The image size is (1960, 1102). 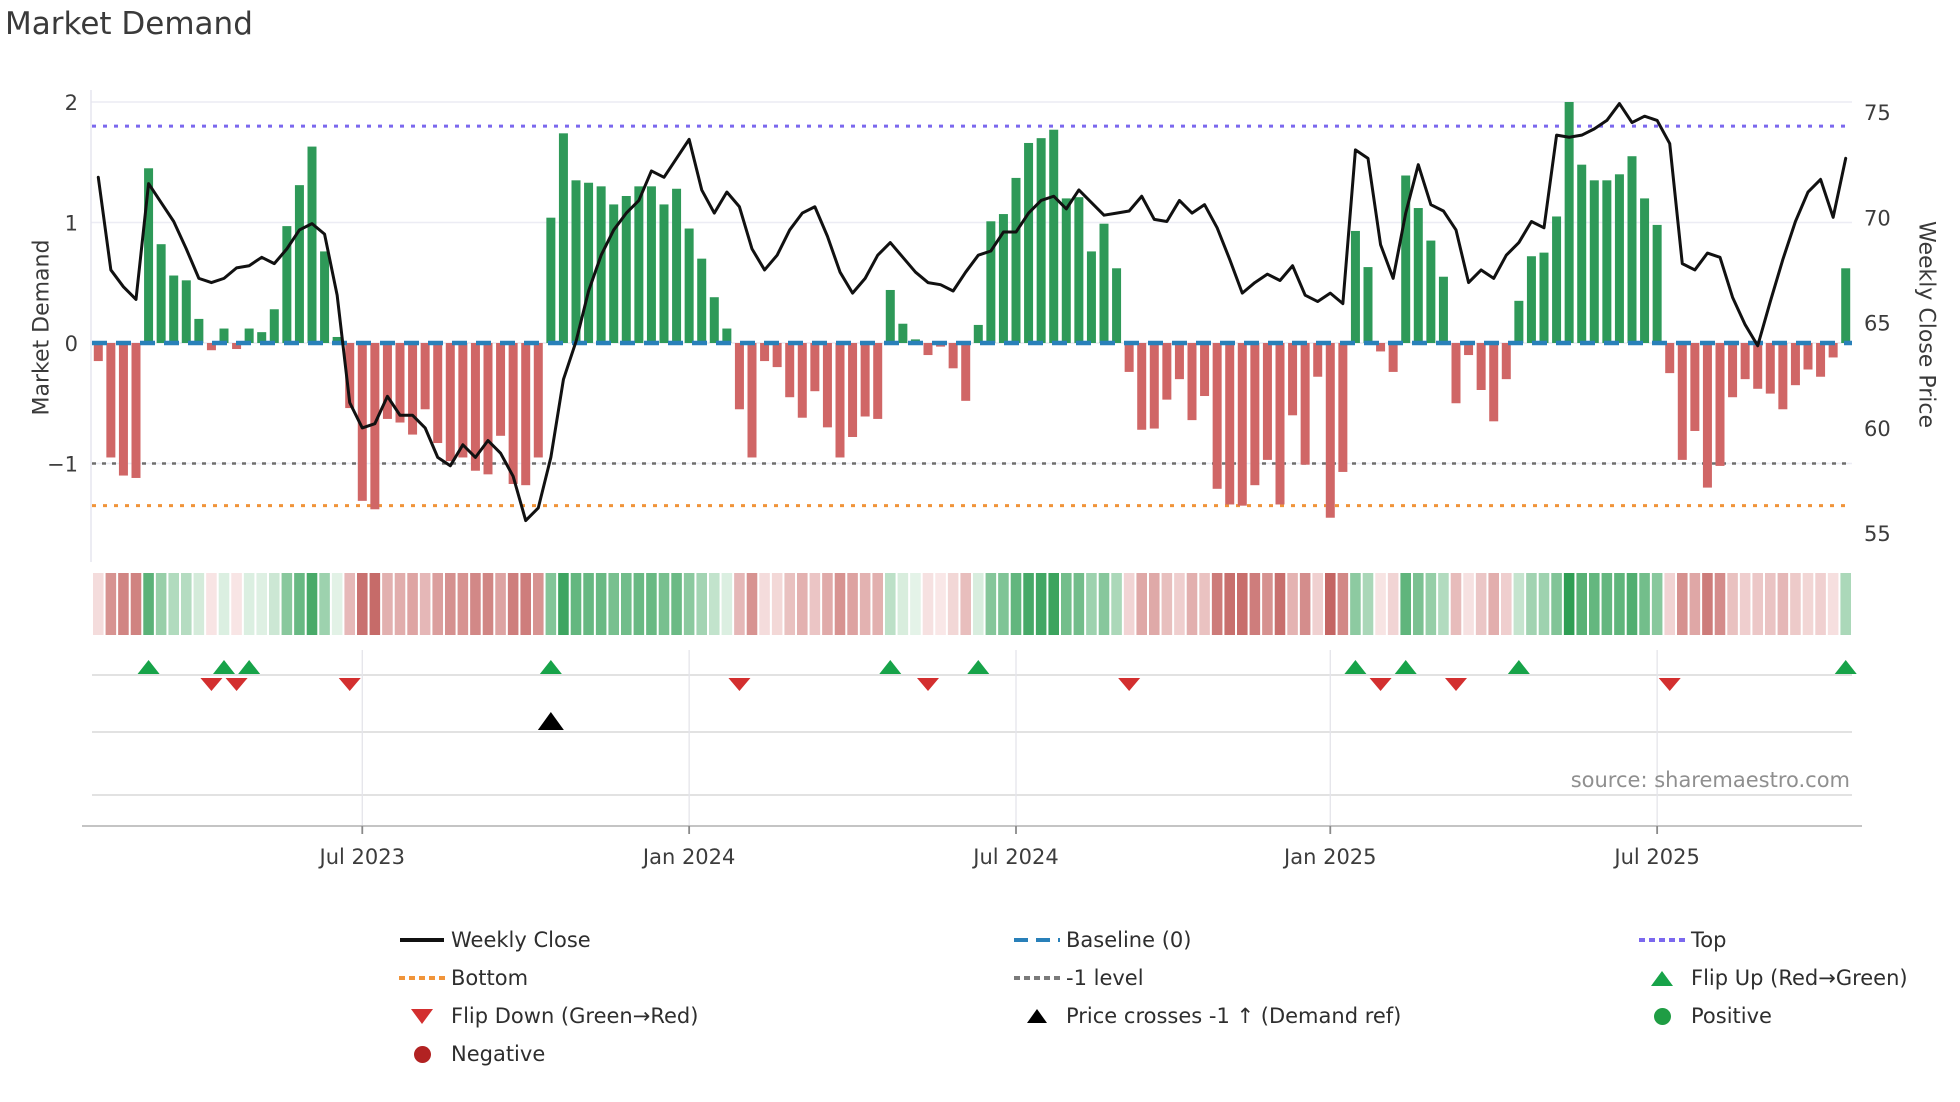 What do you see at coordinates (1329, 857) in the screenshot?
I see `svg-text: Jan 2025` at bounding box center [1329, 857].